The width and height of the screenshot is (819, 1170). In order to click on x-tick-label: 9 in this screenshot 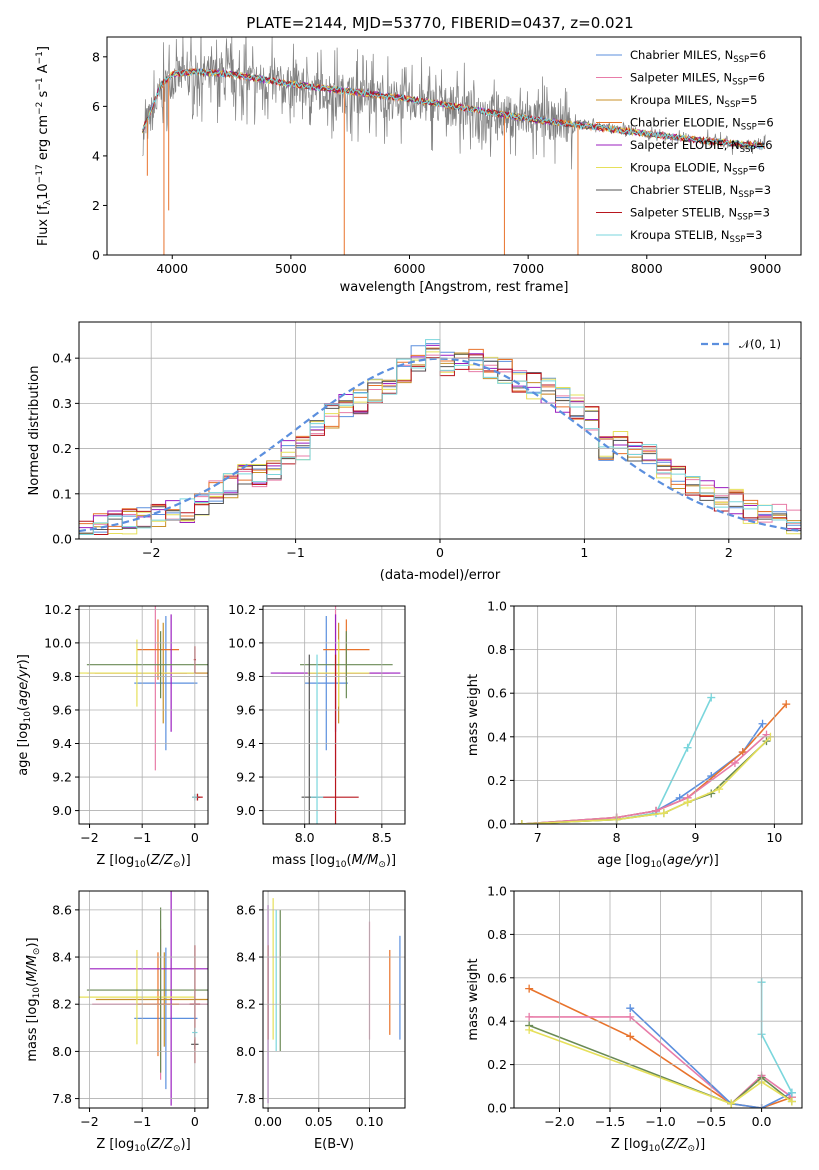, I will do `click(696, 837)`.